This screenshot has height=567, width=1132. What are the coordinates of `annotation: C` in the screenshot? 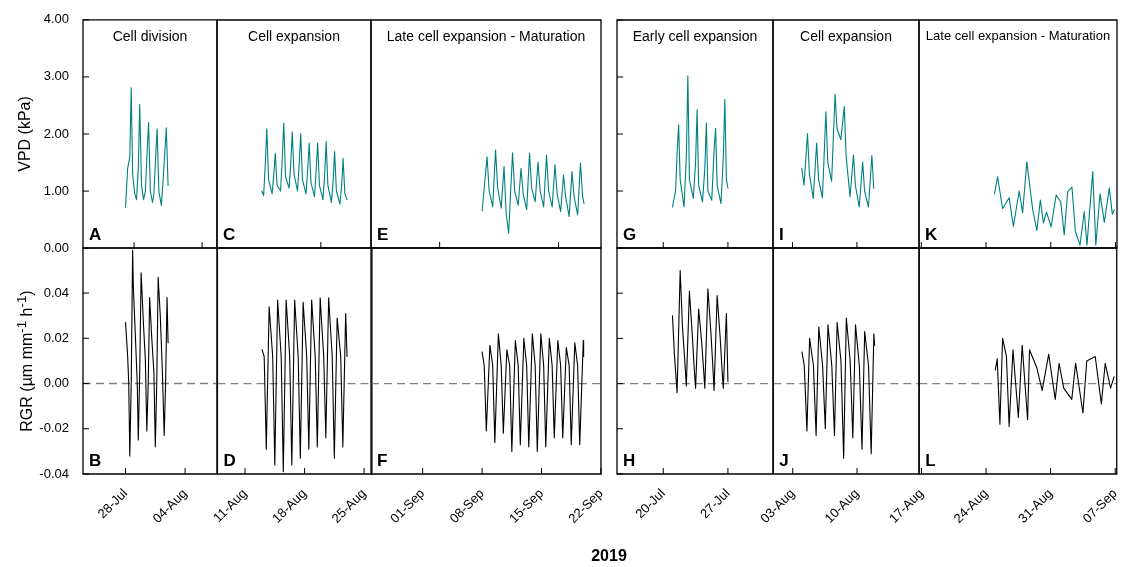 It's located at (229, 235).